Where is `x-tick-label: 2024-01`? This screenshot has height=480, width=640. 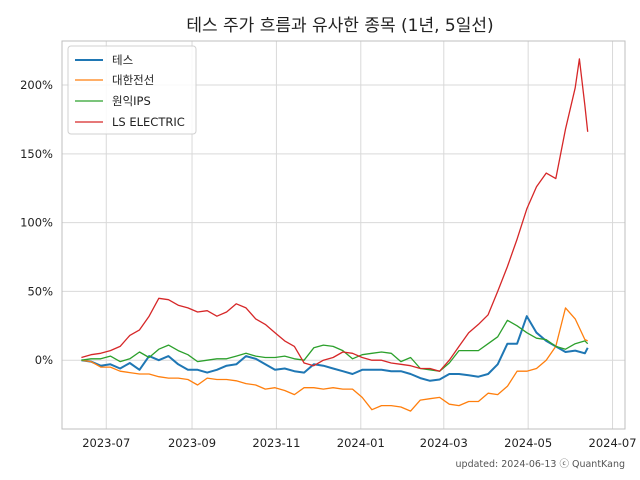 x-tick-label: 2024-01 is located at coordinates (361, 443).